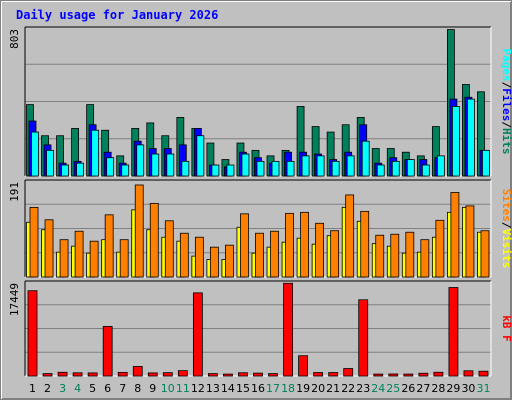 This screenshot has width=512, height=400. What do you see at coordinates (363, 338) in the screenshot?
I see `bar-kbytes-day-23-fill` at bounding box center [363, 338].